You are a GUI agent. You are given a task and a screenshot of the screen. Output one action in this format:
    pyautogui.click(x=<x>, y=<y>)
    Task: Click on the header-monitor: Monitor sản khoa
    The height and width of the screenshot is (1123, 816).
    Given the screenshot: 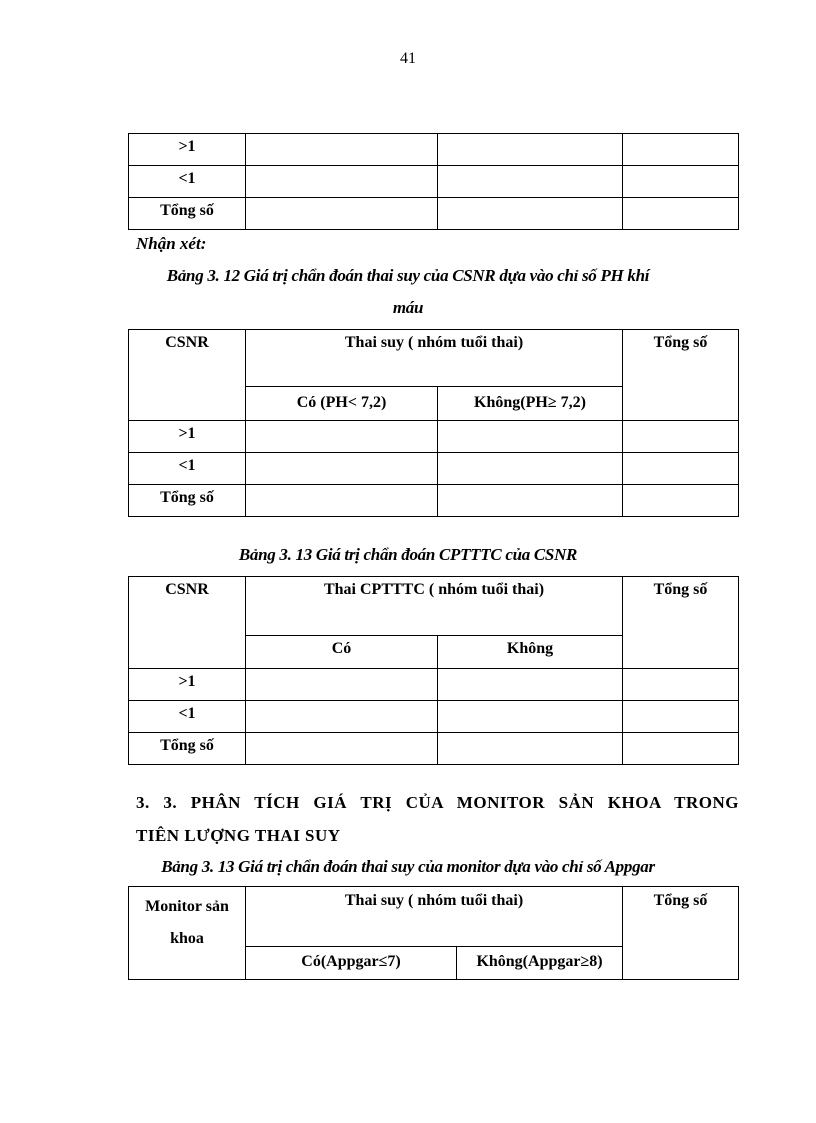 What is the action you would take?
    pyautogui.click(x=187, y=933)
    